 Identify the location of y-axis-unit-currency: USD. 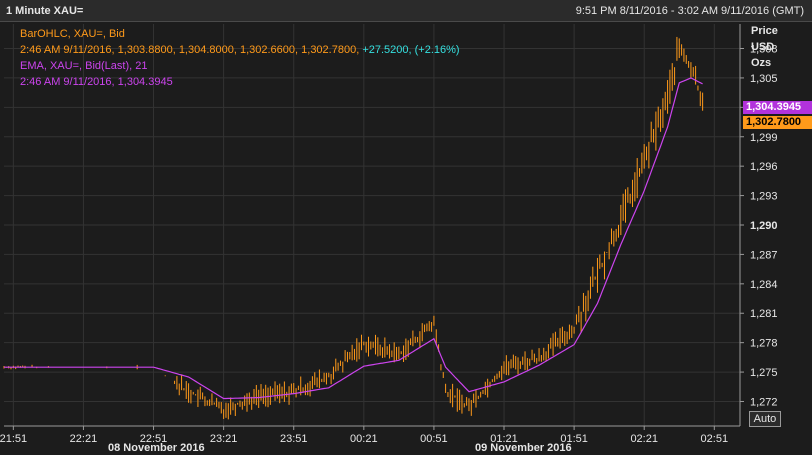
(763, 47).